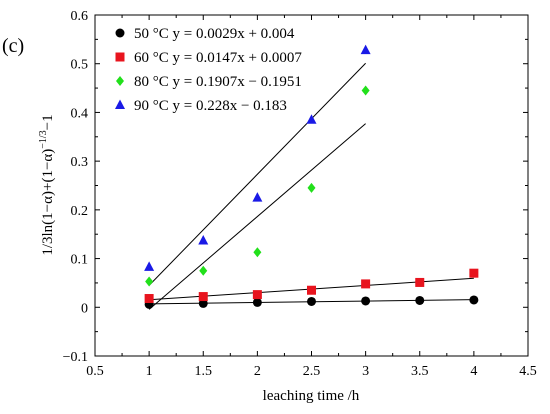 The height and width of the screenshot is (414, 550). What do you see at coordinates (80, 65) in the screenshot?
I see `y-tick-label: 0.5` at bounding box center [80, 65].